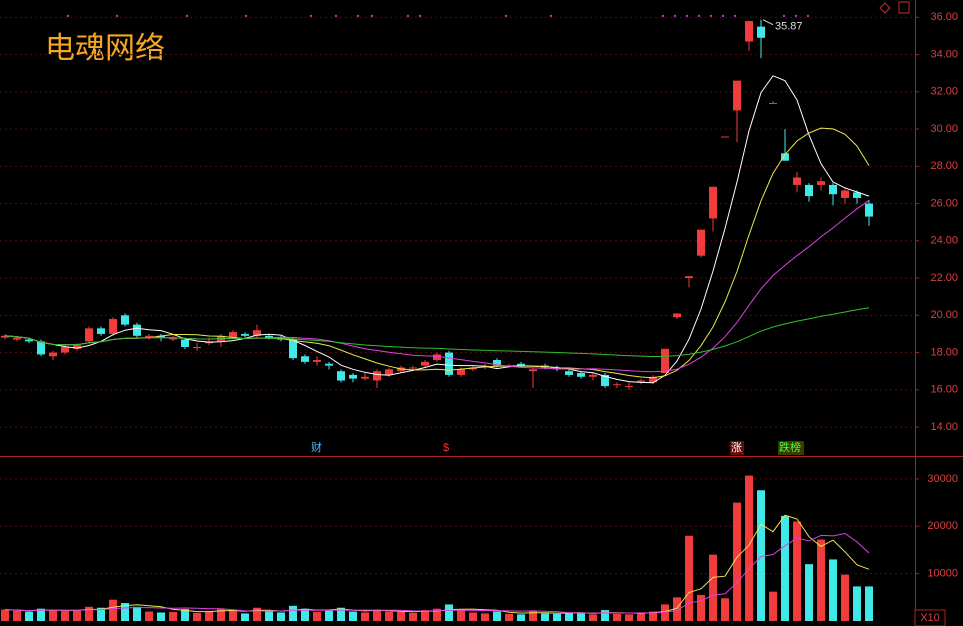  Describe the element at coordinates (437, 573) in the screenshot. I see `ma-line` at that location.